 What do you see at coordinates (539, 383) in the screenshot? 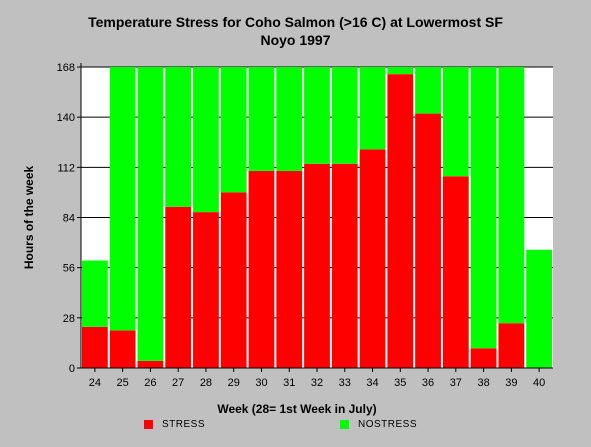
I see `x-tick-label: 40` at bounding box center [539, 383].